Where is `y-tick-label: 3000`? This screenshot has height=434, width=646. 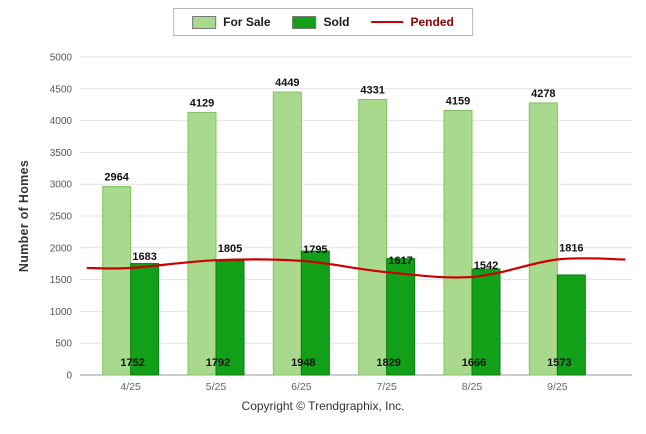
y-tick-label: 3000 is located at coordinates (61, 185).